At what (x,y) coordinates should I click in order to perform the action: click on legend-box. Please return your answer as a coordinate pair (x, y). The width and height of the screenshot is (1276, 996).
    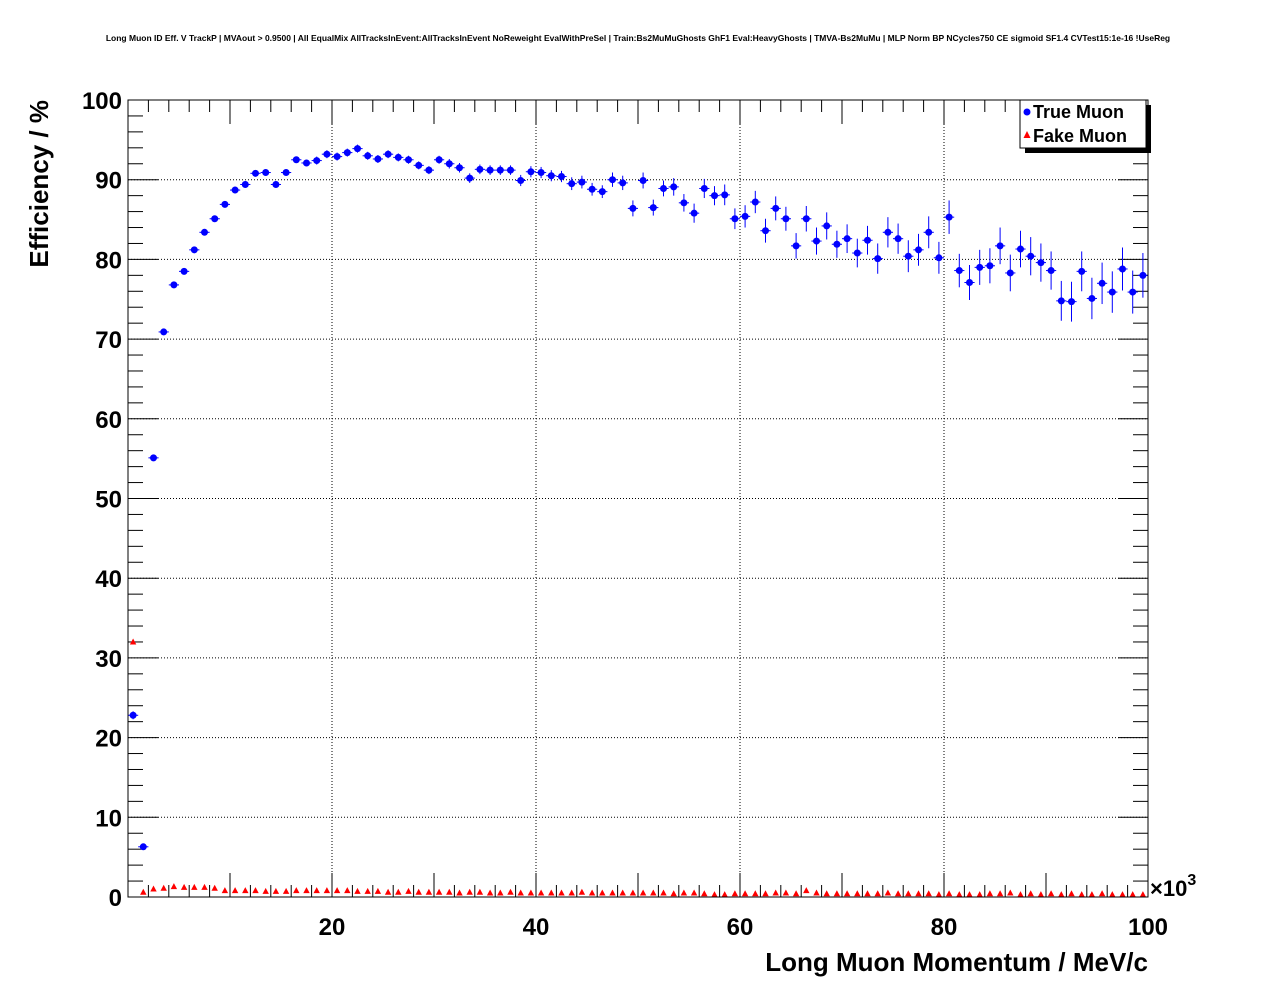
    Looking at the image, I should click on (1083, 124).